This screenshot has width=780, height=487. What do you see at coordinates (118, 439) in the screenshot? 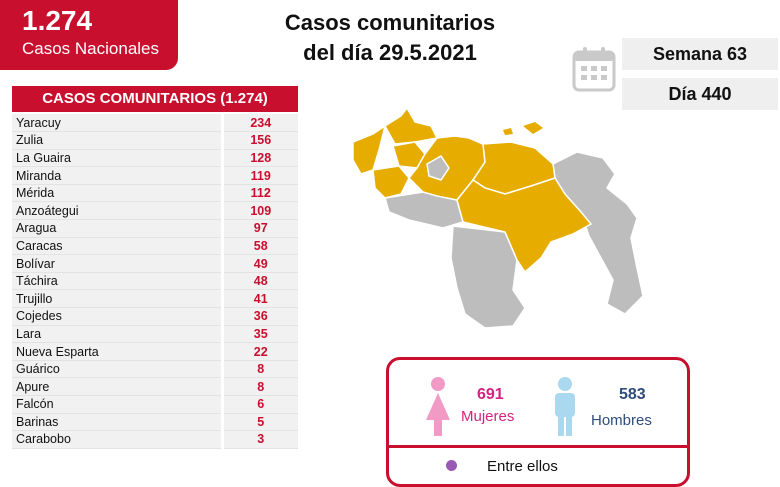
I see `state-name: Carabobo` at bounding box center [118, 439].